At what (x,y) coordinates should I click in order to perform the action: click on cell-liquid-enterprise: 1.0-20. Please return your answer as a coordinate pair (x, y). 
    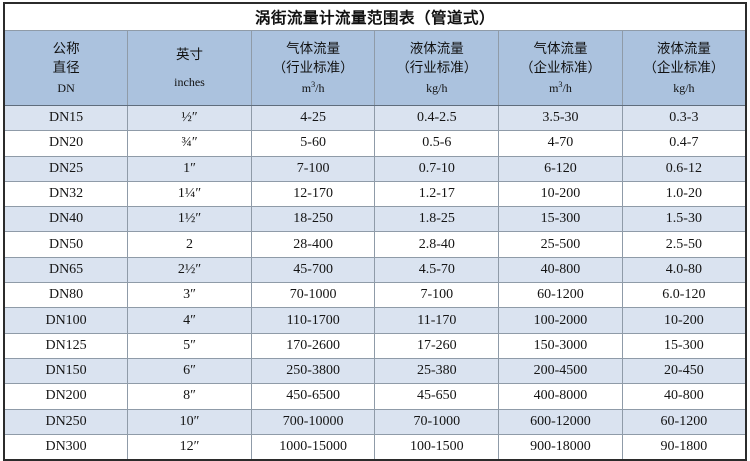
    Looking at the image, I should click on (684, 194).